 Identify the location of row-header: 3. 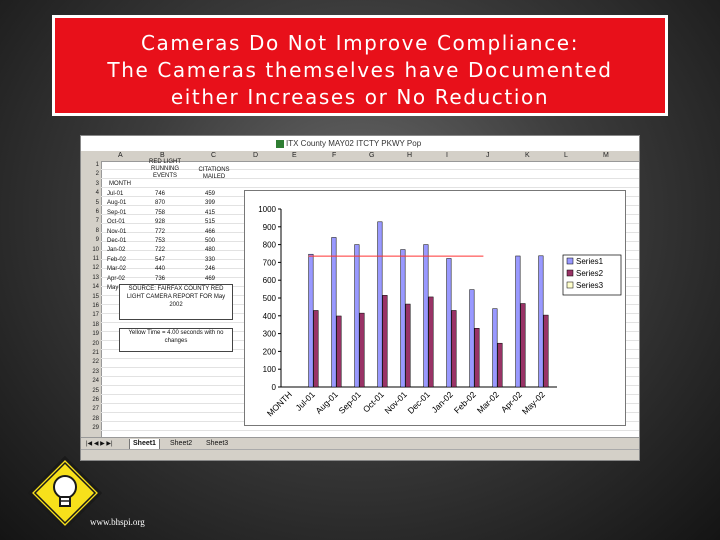
(97, 183).